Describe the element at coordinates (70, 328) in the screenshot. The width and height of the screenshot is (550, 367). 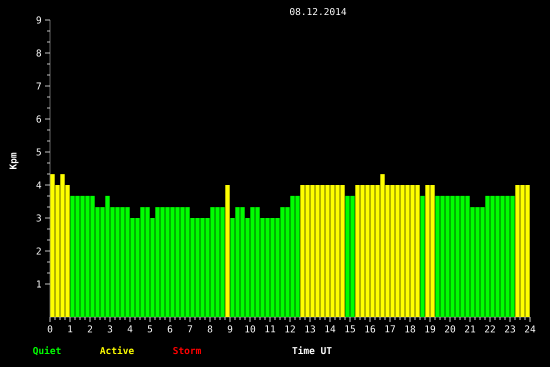
I see `x-tick-label: 1` at that location.